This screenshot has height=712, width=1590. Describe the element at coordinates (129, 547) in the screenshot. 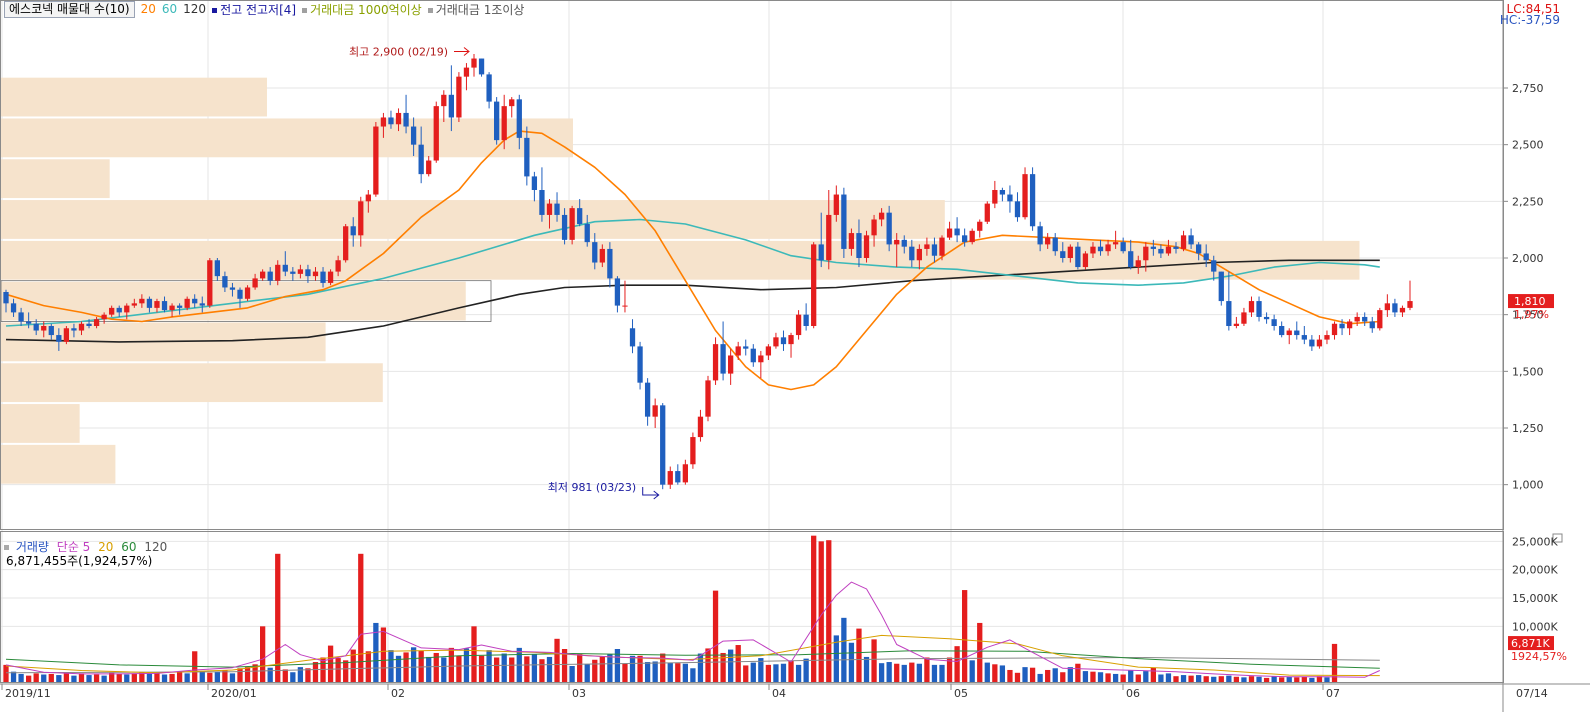

I see `legend-vol-ma60: 60` at that location.